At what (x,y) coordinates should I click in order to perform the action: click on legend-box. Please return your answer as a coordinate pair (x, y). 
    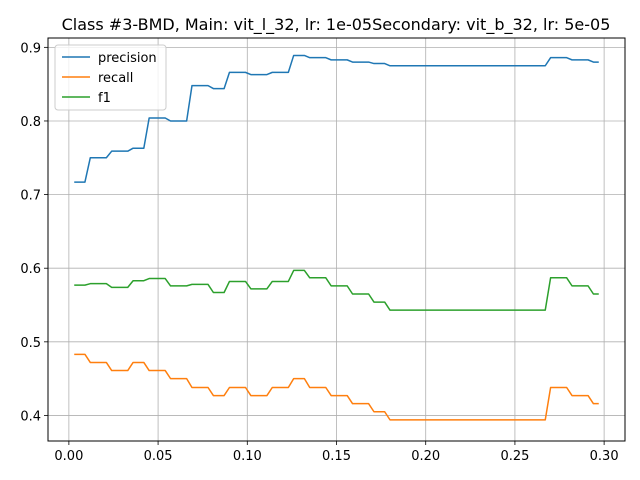
    Looking at the image, I should click on (110, 77).